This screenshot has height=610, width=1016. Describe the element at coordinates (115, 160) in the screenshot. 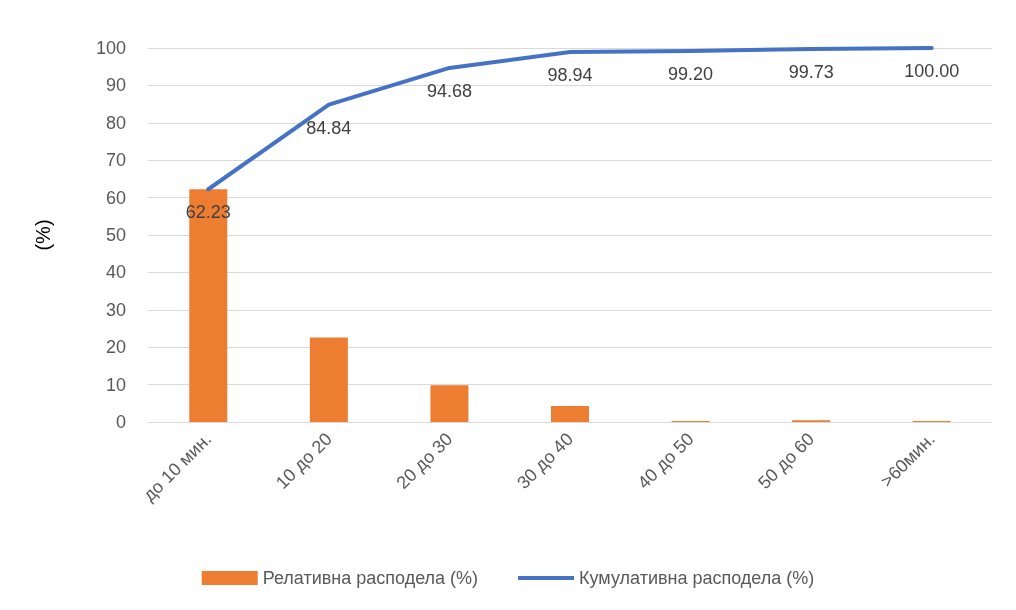

I see `y-tick-label: 70` at that location.